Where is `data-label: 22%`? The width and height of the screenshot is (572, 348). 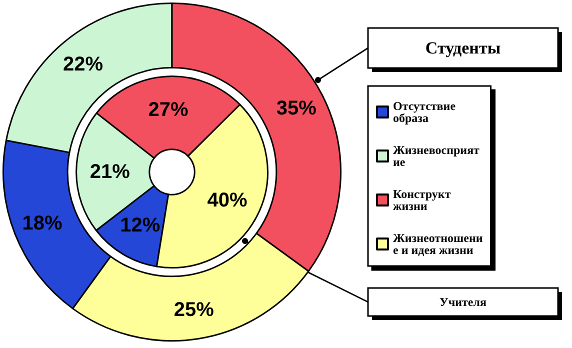
data-label: 22% is located at coordinates (83, 64).